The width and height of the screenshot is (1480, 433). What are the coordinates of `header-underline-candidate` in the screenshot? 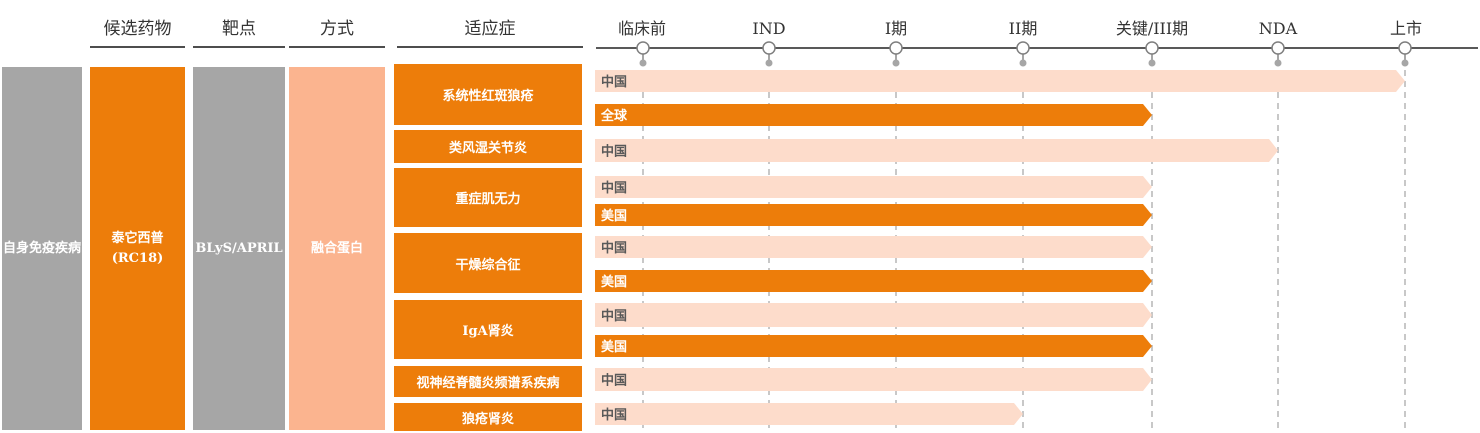 It's located at (137, 47).